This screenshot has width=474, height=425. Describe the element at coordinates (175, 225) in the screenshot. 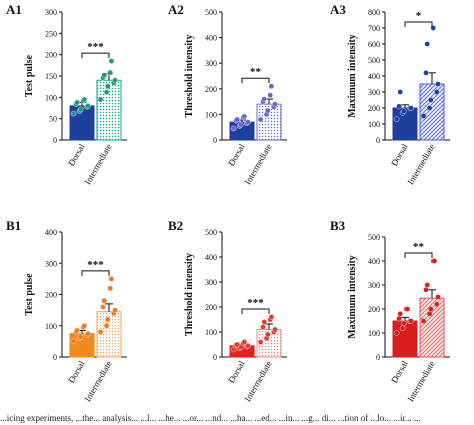

I see `panel-label: B2` at that location.